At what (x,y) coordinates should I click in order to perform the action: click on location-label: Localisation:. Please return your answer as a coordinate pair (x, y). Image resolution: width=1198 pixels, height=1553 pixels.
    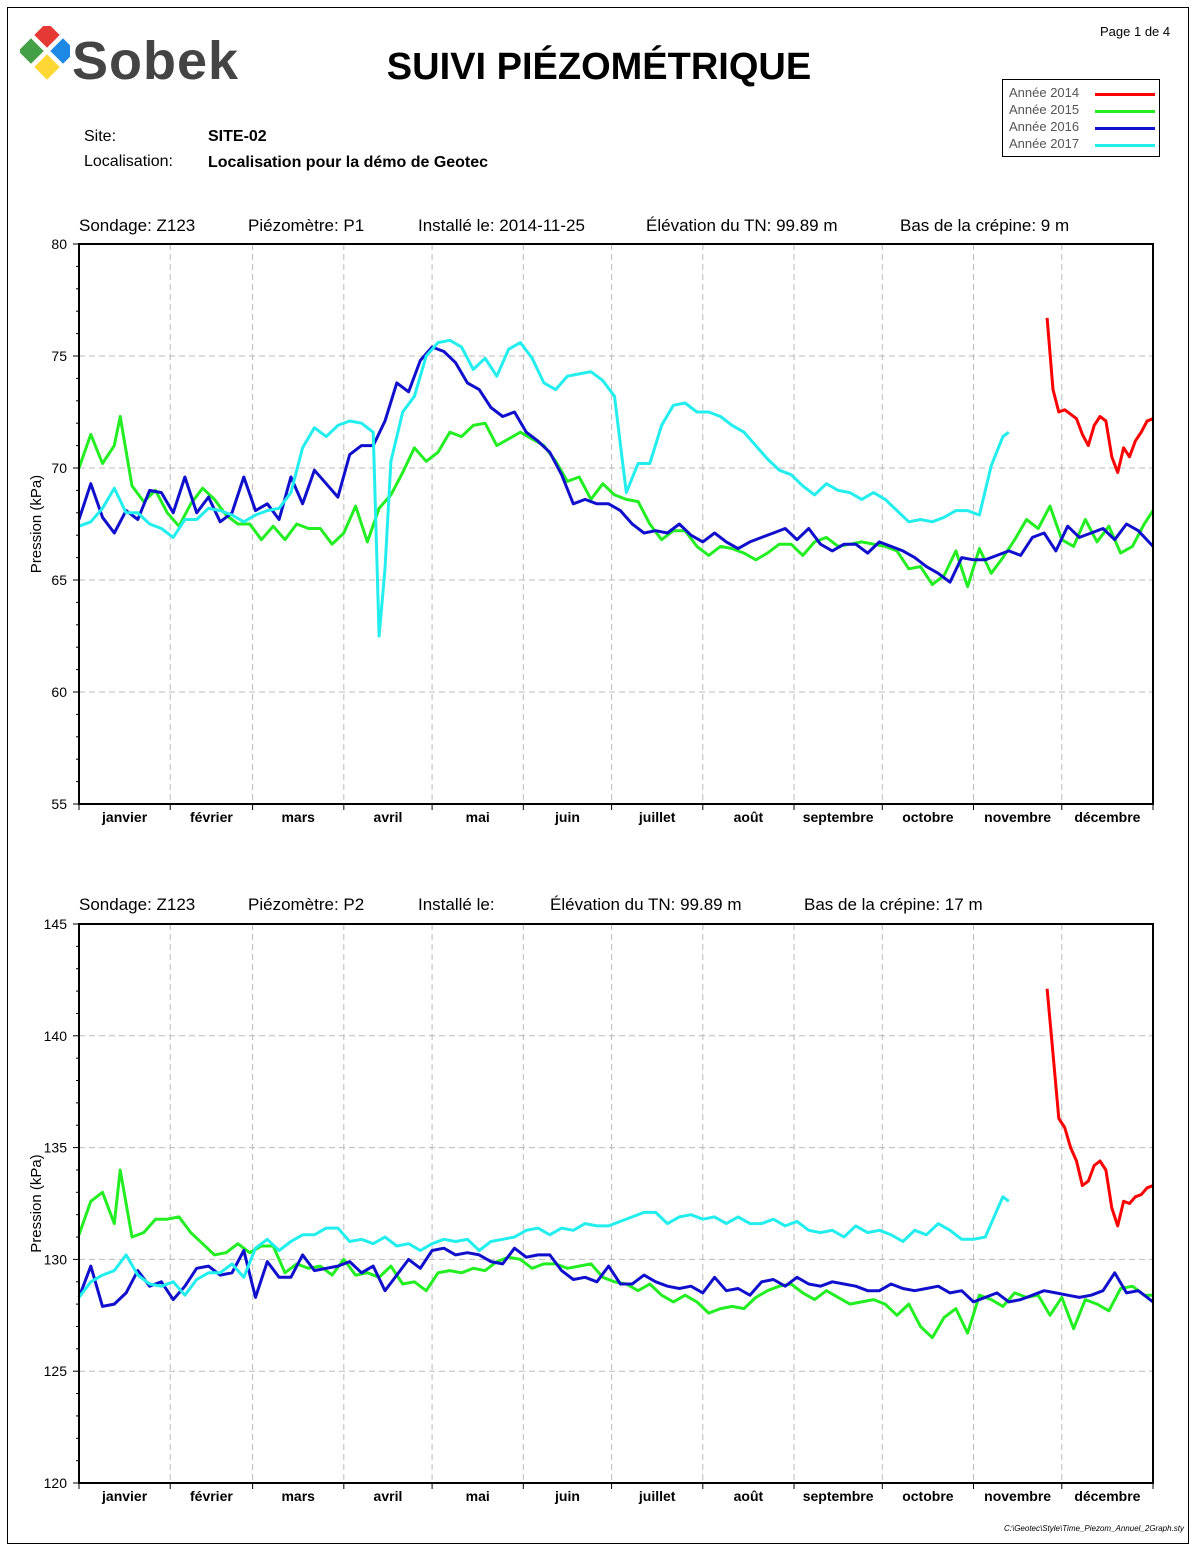
    Looking at the image, I should click on (128, 161).